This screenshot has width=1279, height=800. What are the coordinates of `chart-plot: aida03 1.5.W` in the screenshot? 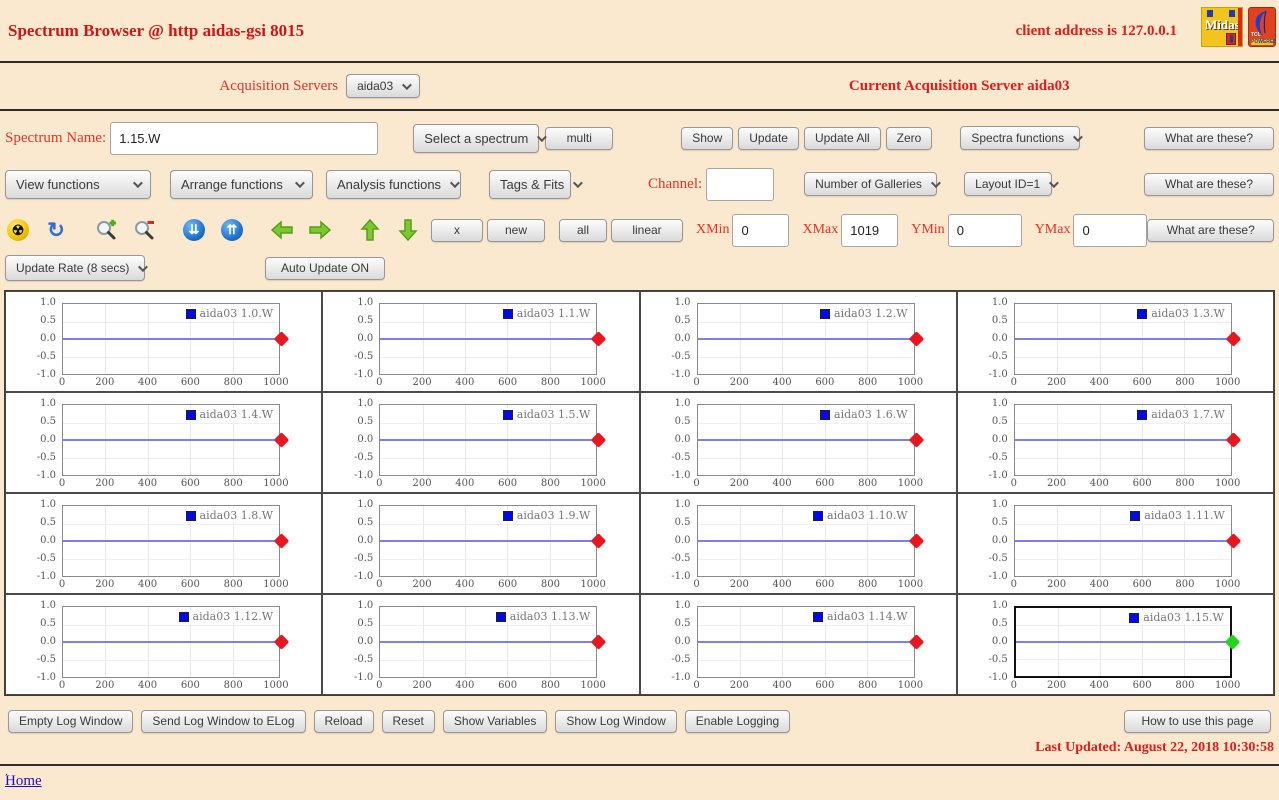 It's located at (493, 440).